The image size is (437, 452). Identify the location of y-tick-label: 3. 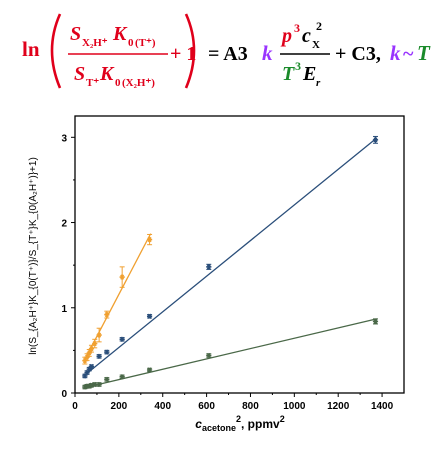
(64, 138).